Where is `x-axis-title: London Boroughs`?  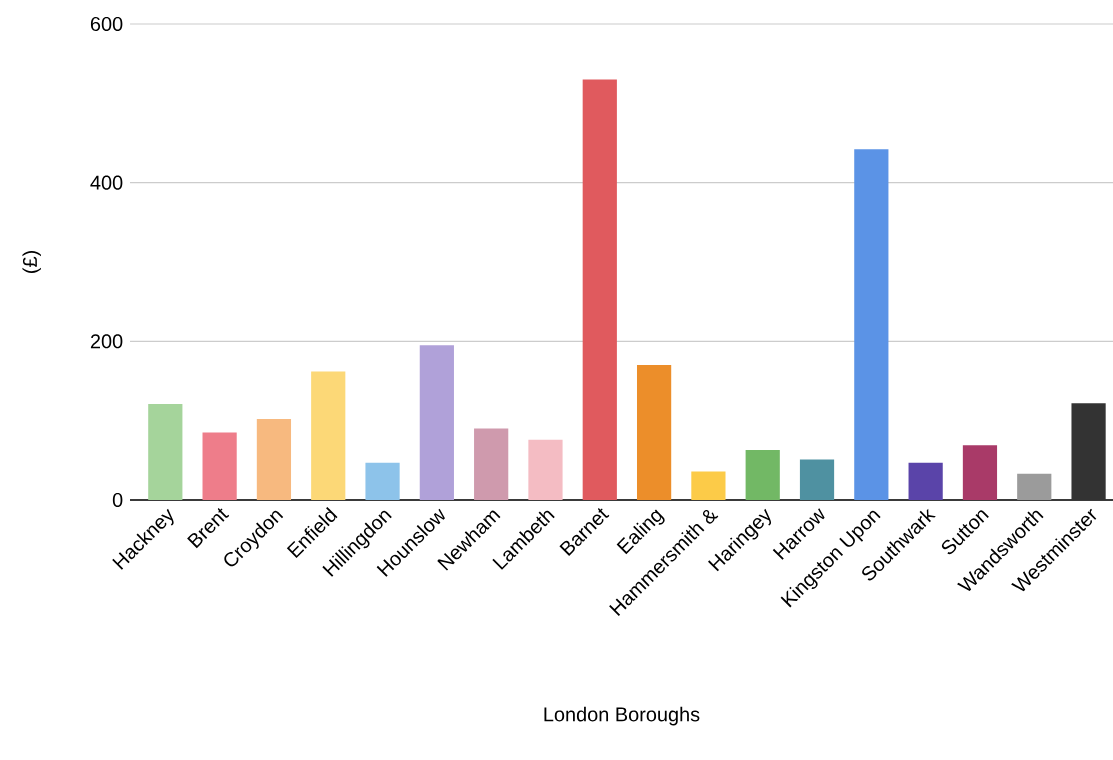 x-axis-title: London Boroughs is located at coordinates (622, 716).